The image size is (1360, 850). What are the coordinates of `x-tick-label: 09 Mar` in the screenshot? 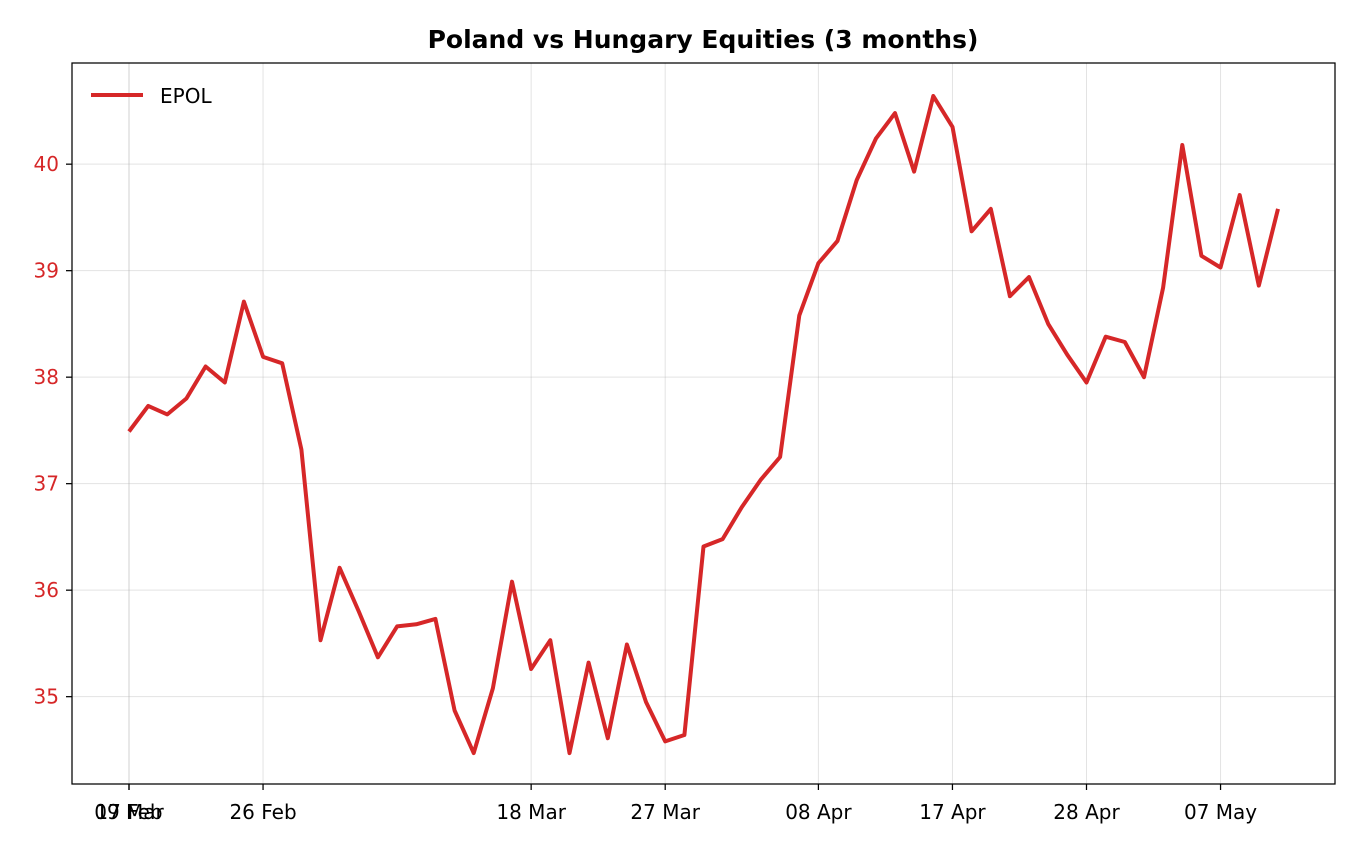 It's located at (129, 812).